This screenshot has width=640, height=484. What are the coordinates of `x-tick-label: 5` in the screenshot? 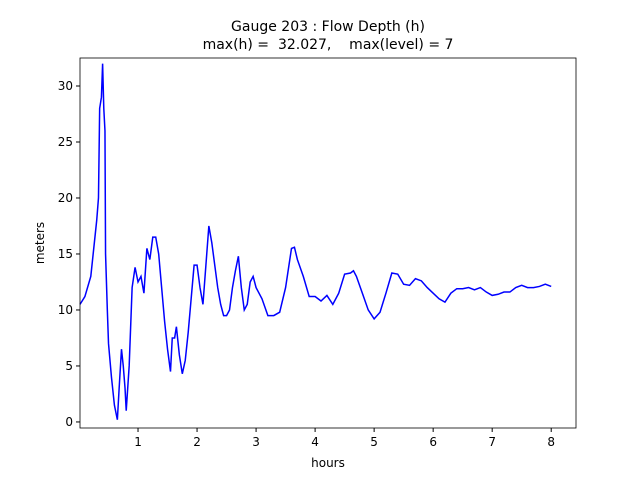 It's located at (374, 442).